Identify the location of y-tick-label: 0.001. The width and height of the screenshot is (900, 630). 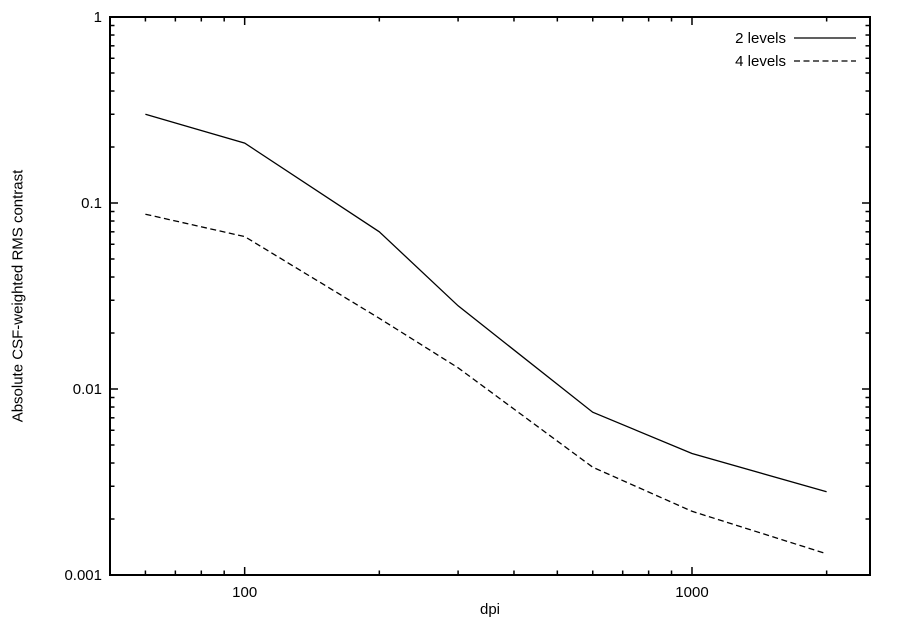
(83, 575).